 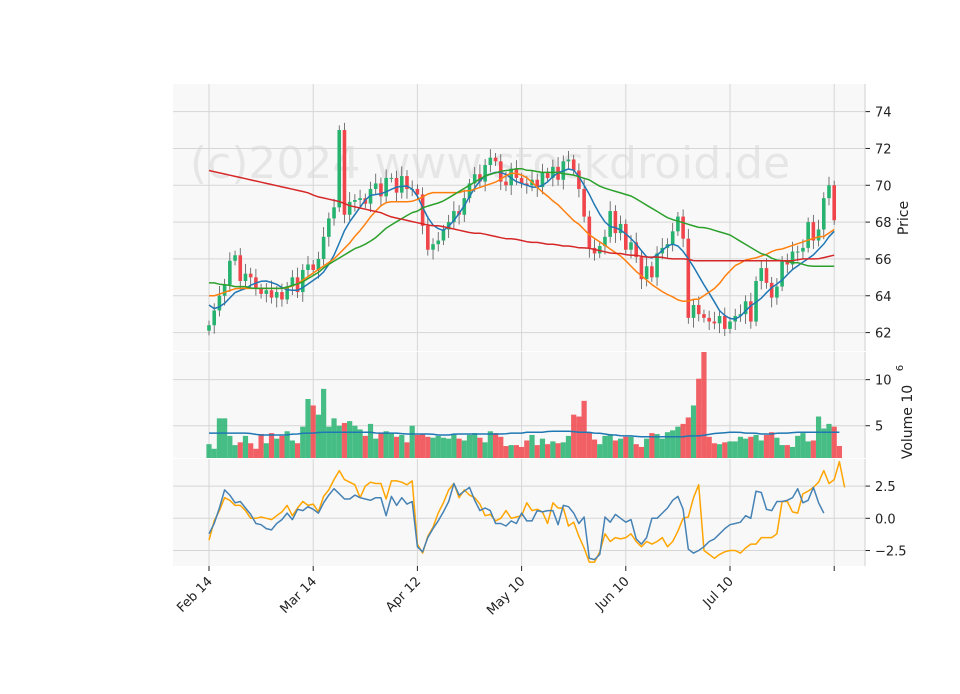 I want to click on moving-average-mid-line, so click(x=522, y=237).